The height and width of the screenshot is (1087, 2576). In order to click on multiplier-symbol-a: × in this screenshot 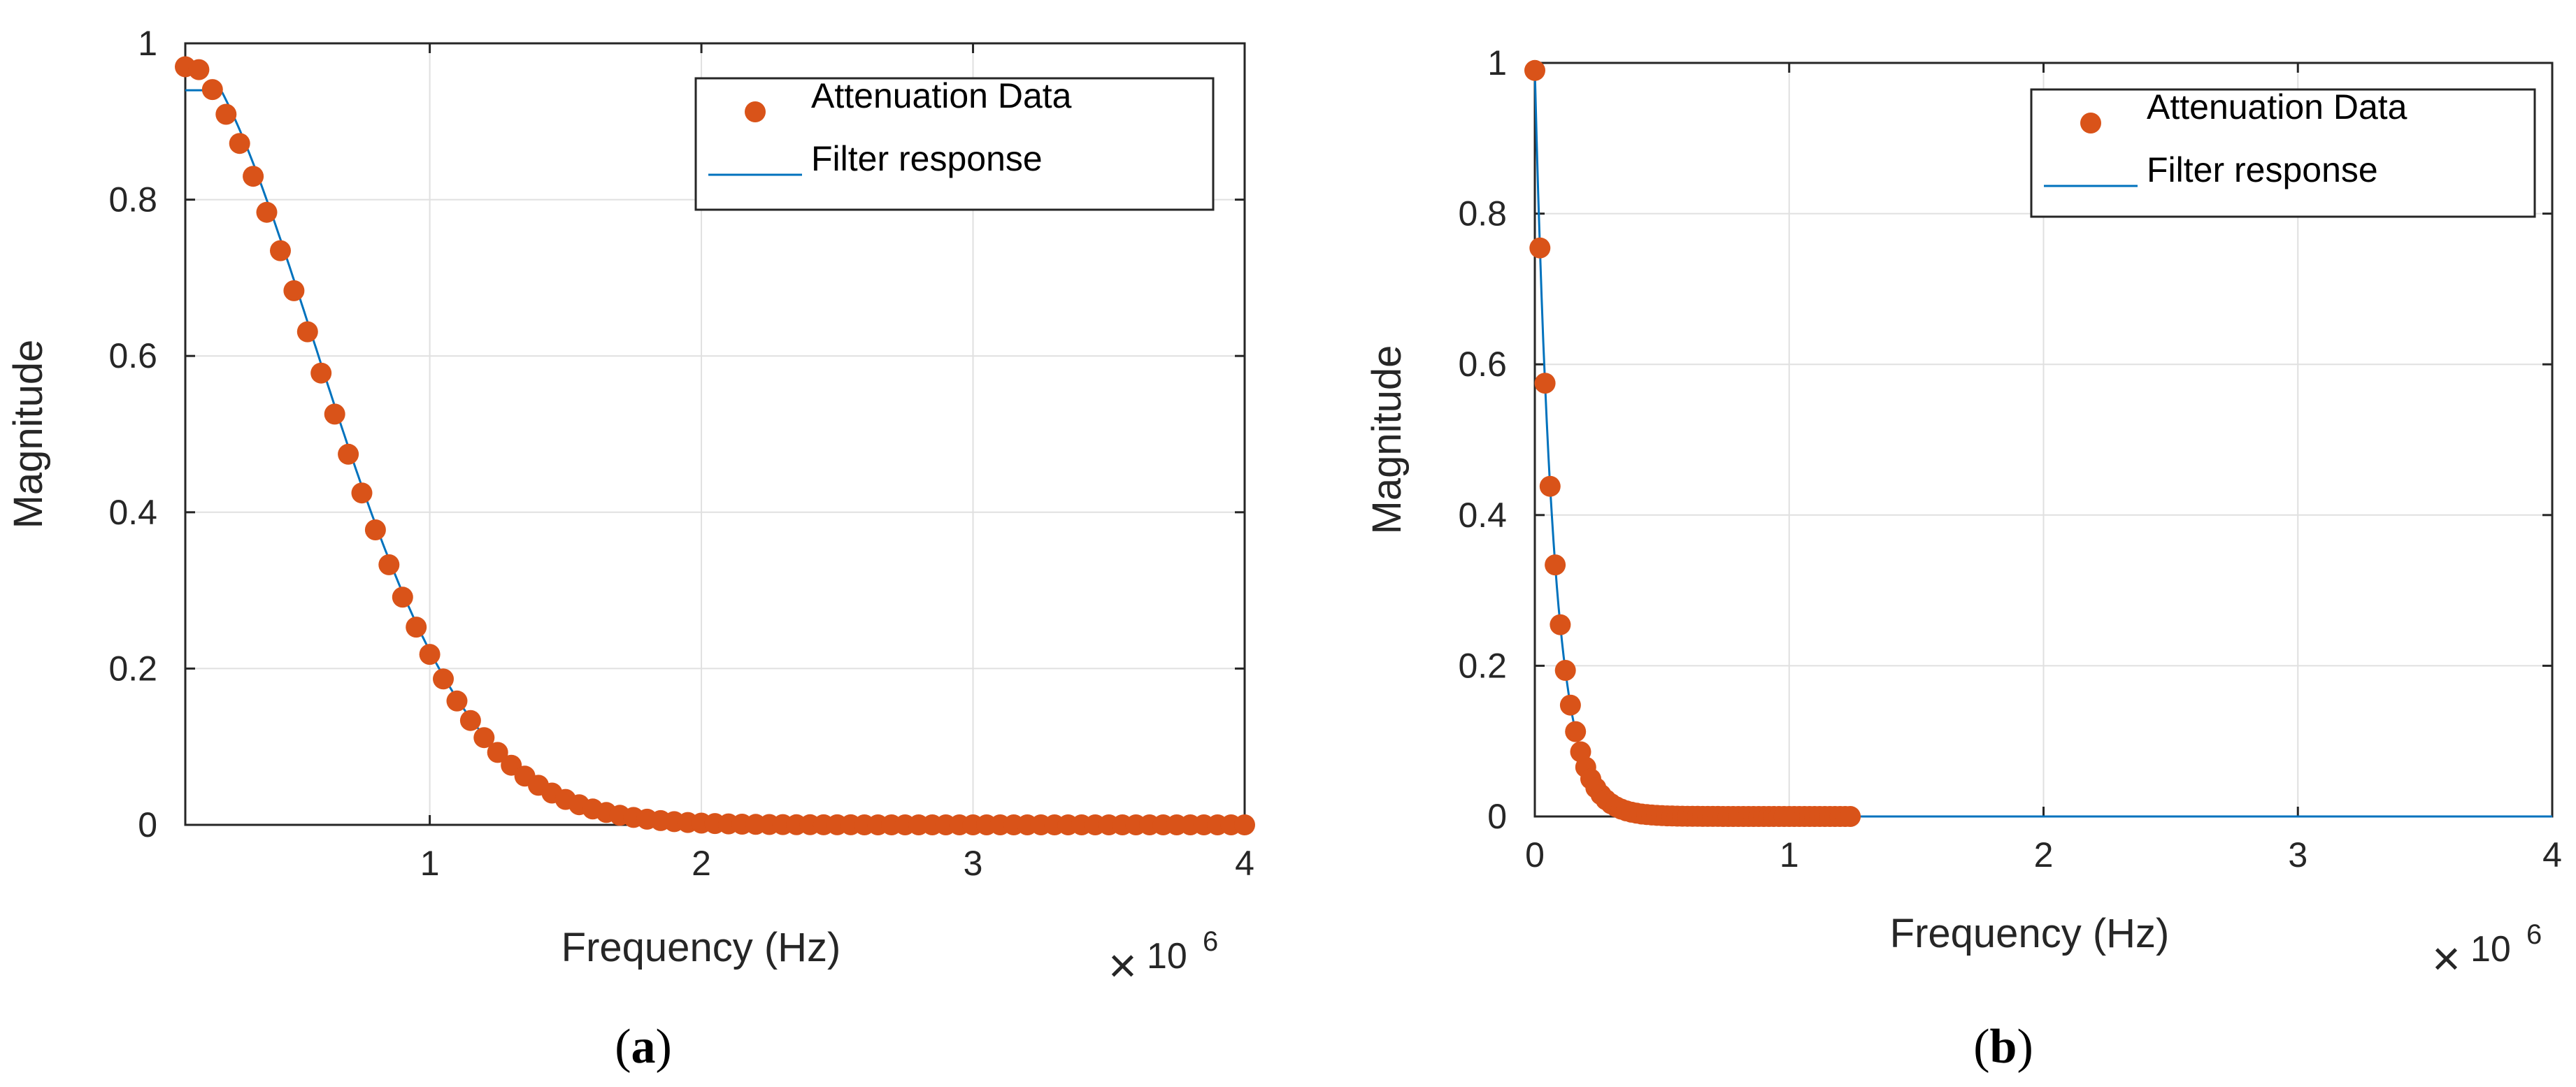, I will do `click(1122, 966)`.